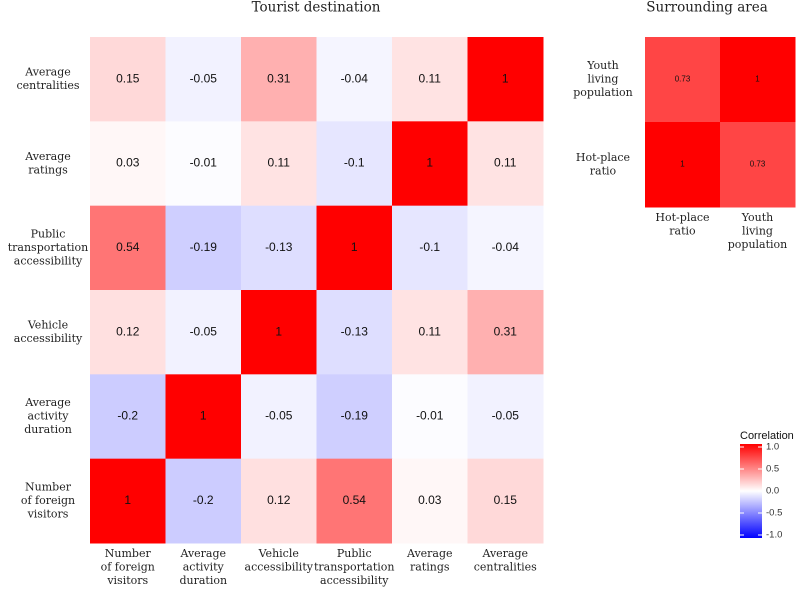 The image size is (800, 590). I want to click on y-tick-label: Average centralities, so click(47, 78).